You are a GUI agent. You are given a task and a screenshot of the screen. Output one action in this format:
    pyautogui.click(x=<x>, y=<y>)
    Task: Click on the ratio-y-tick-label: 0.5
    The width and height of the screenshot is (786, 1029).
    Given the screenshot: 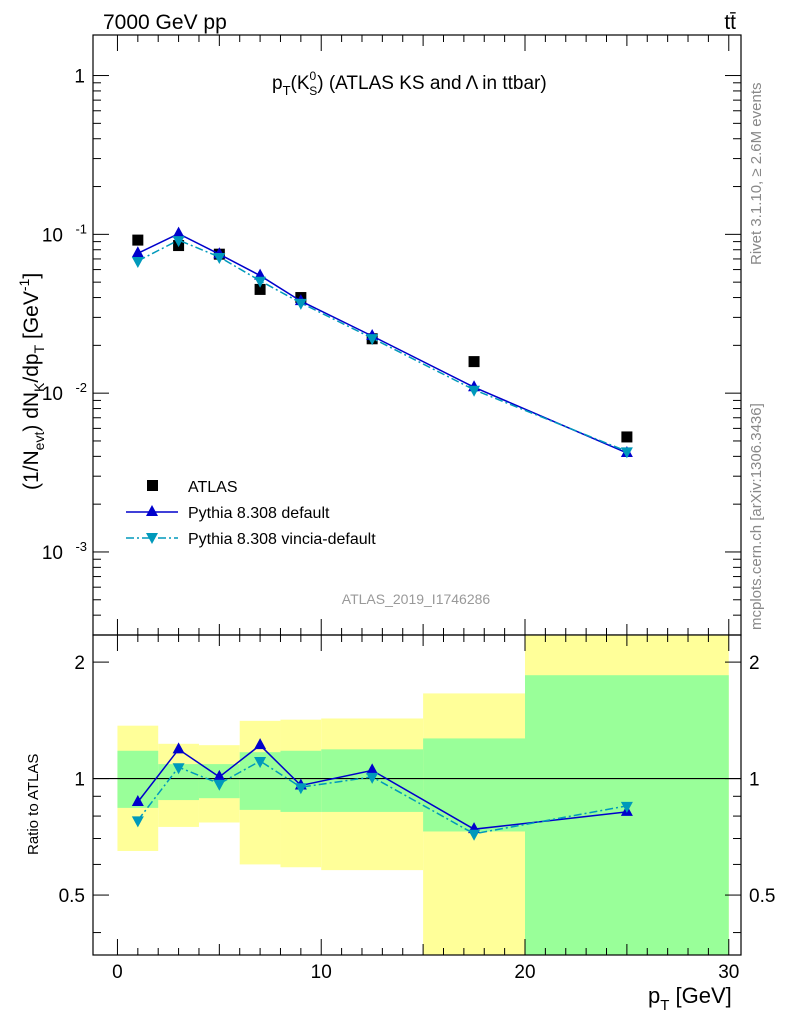 What is the action you would take?
    pyautogui.click(x=72, y=896)
    